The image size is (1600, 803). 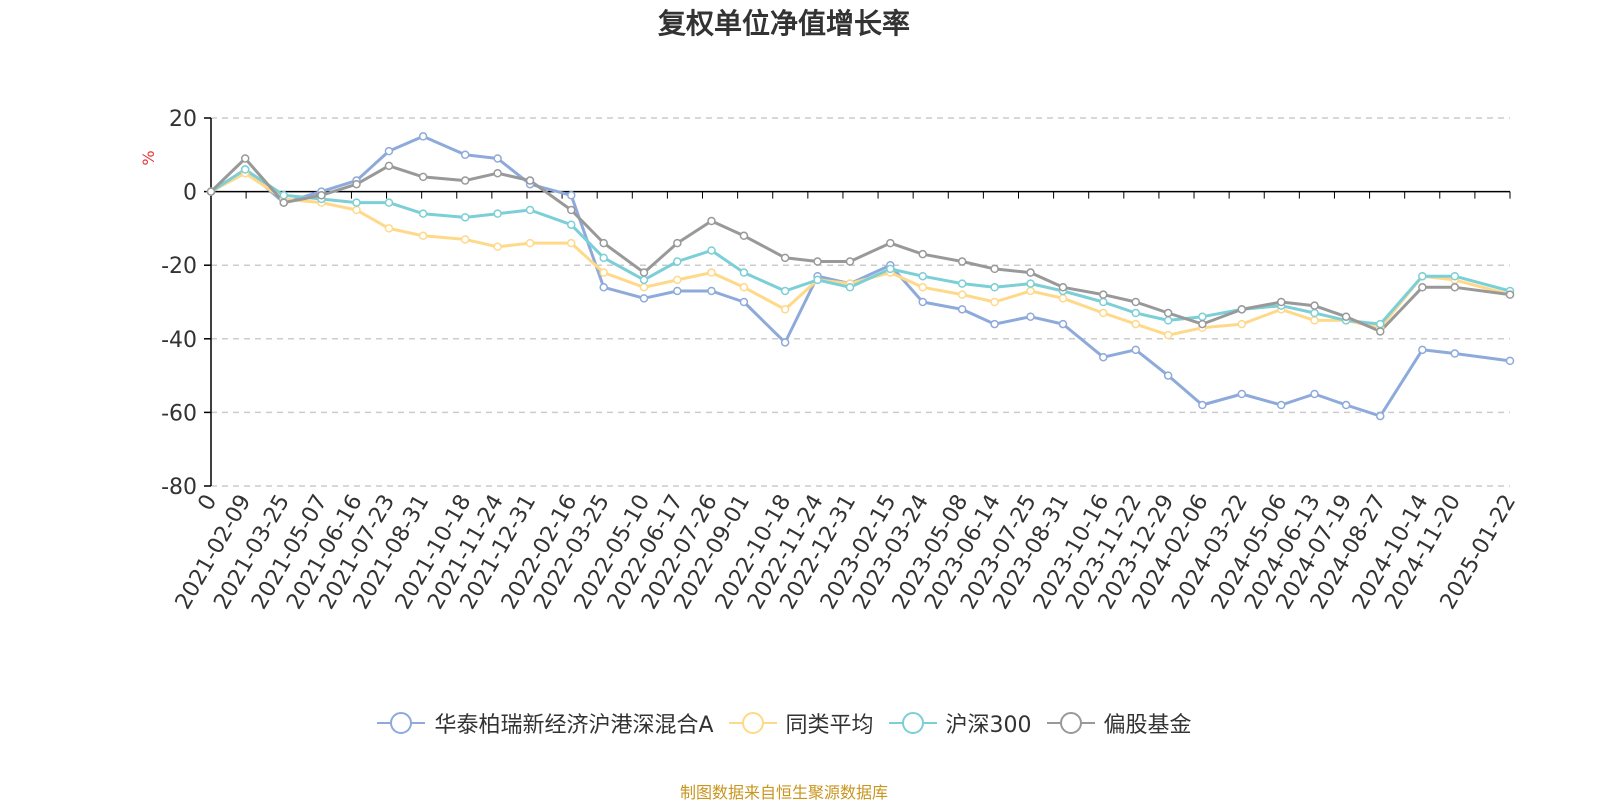 What do you see at coordinates (988, 725) in the screenshot?
I see `legend-label: 沪深300` at bounding box center [988, 725].